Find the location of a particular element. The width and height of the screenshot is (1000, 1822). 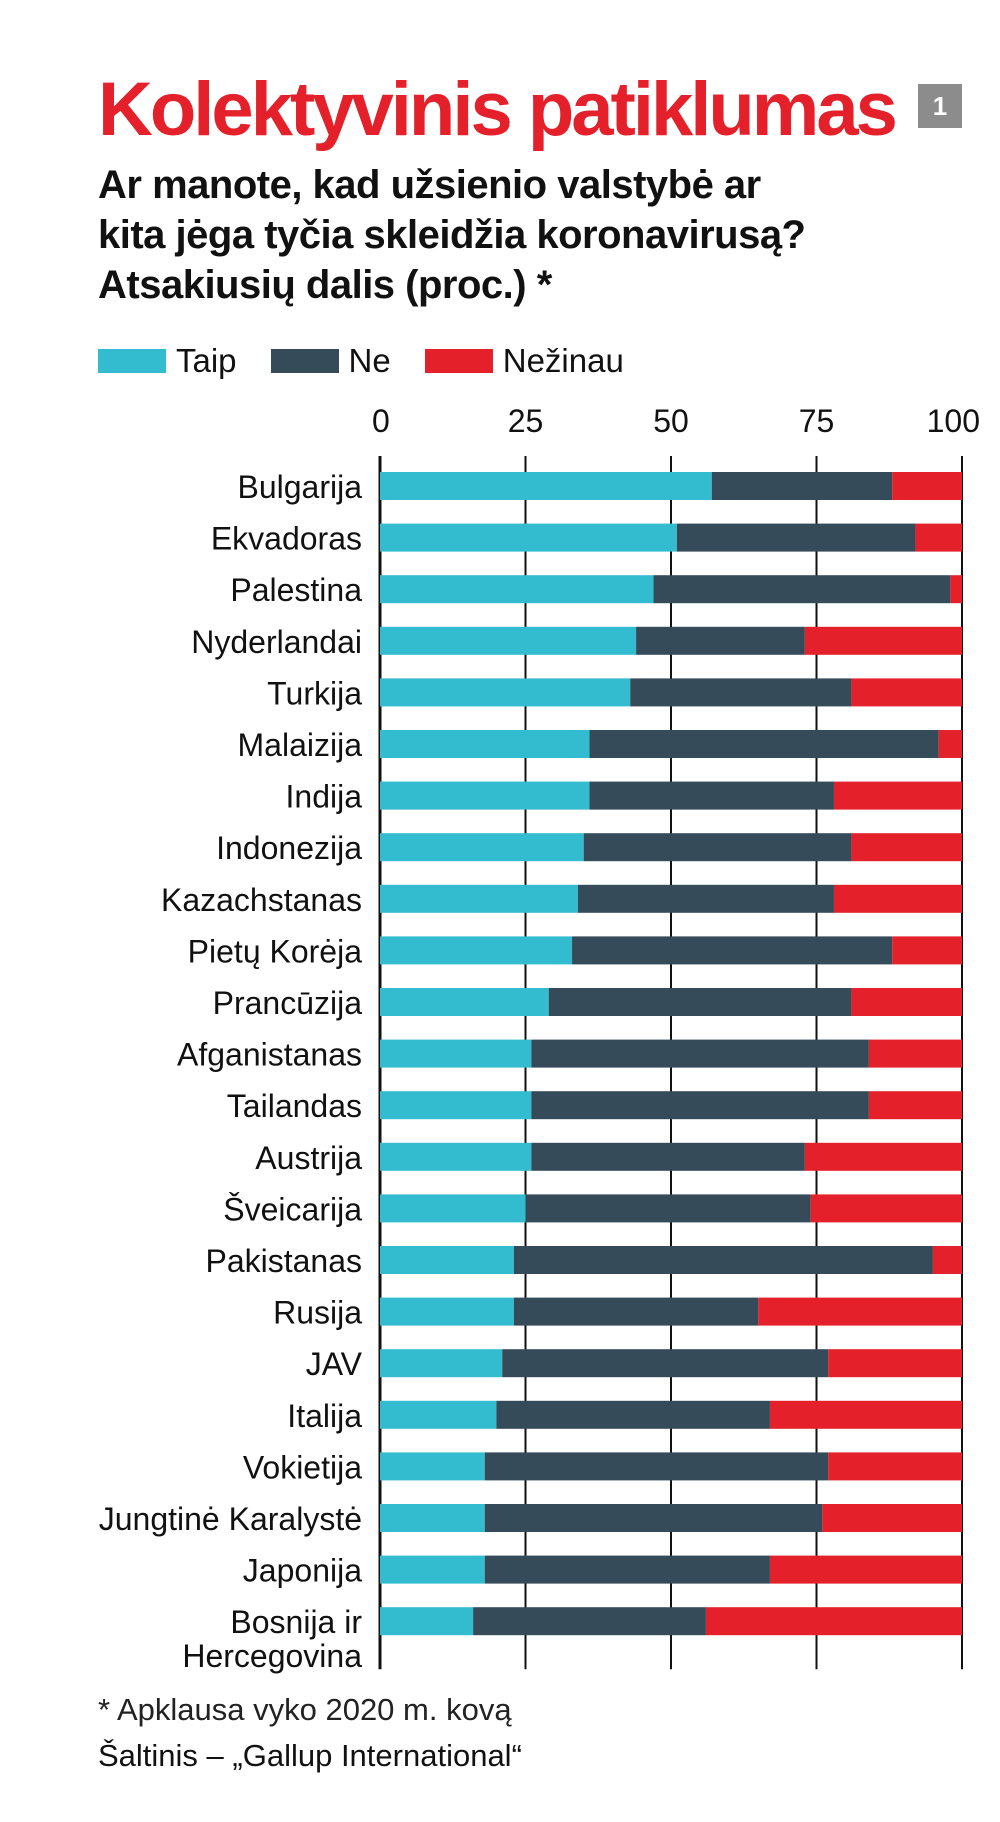

category-label-14: Šveicarija is located at coordinates (292, 1209).